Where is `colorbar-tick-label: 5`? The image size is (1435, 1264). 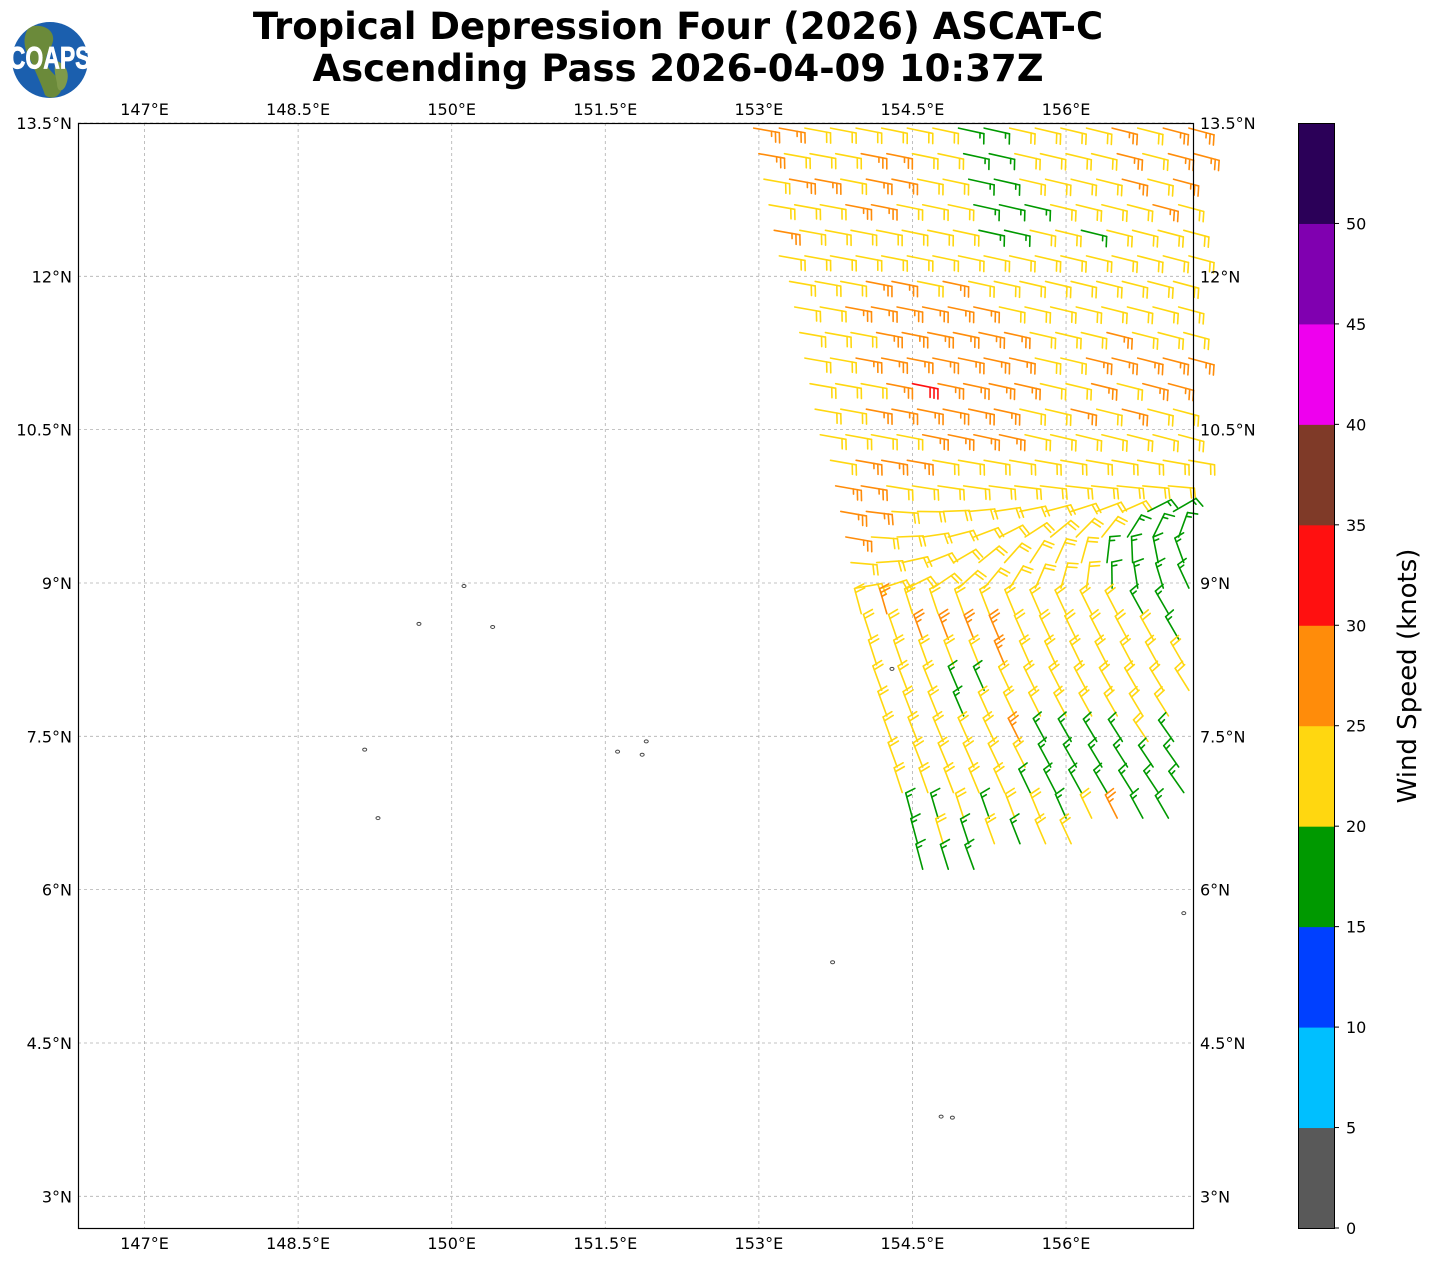
colorbar-tick-label: 5 is located at coordinates (1351, 1128).